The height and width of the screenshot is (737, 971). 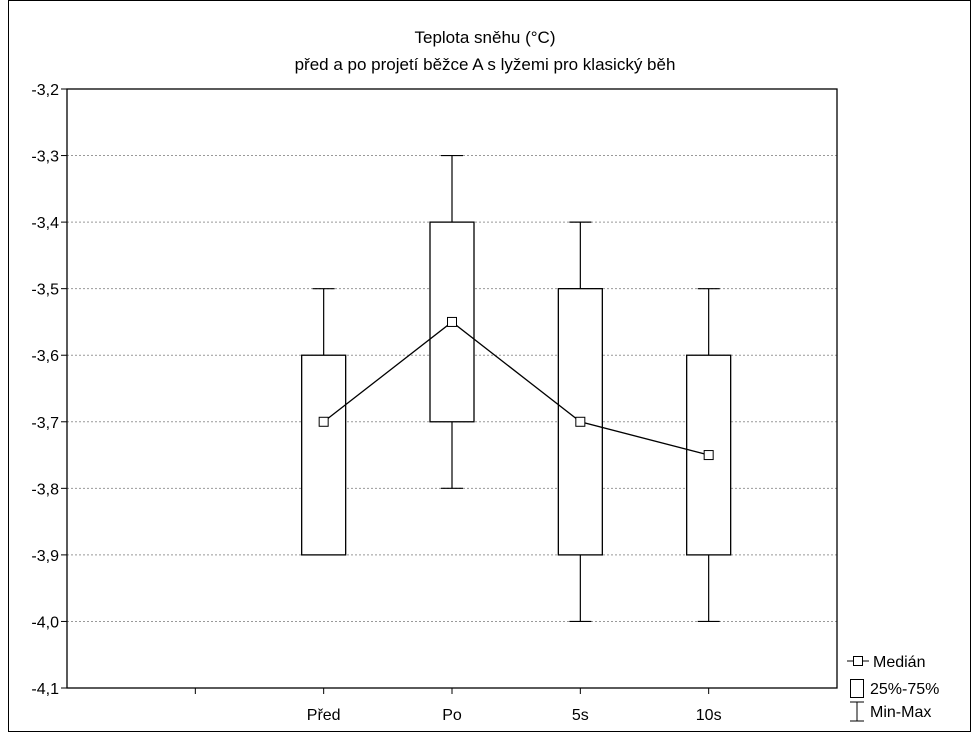 I want to click on legend-item-whisker: Min-Max, so click(x=890, y=711).